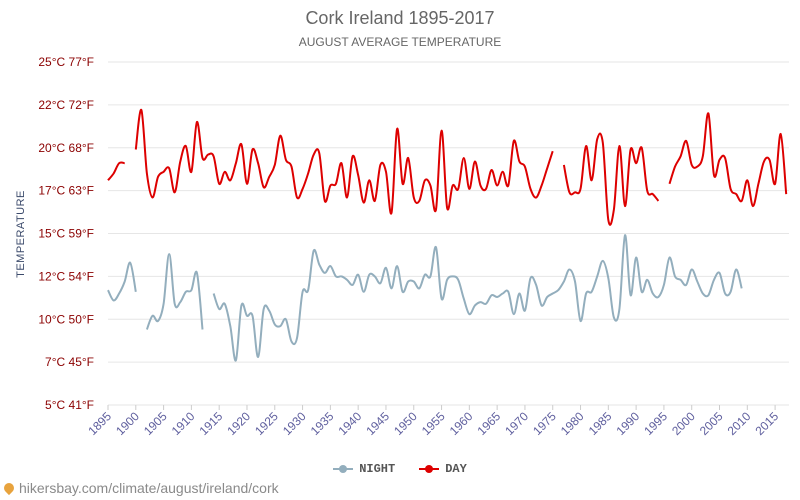  What do you see at coordinates (405, 423) in the screenshot?
I see `x-tick-label: 1950` at bounding box center [405, 423].